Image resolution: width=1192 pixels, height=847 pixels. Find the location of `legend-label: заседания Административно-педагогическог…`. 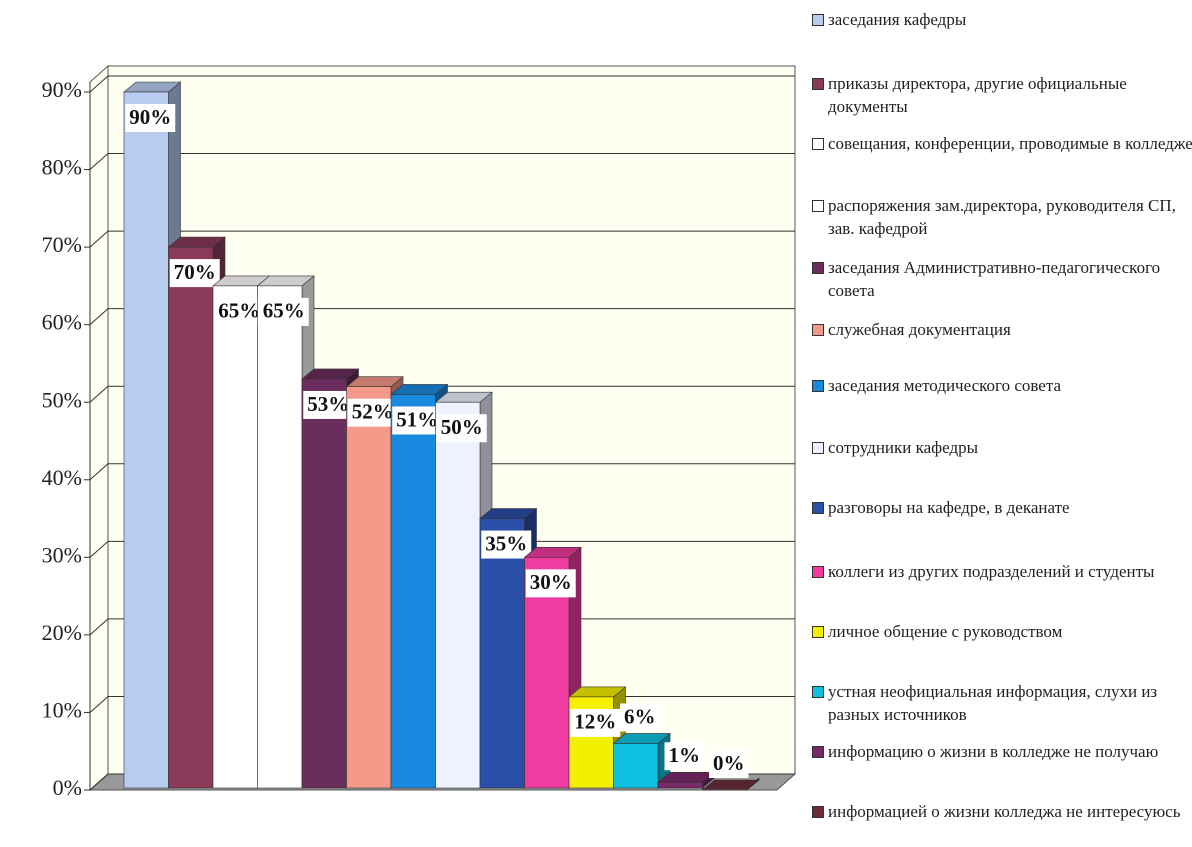

legend-label: заседания Административно-педагогическог… is located at coordinates (994, 279).